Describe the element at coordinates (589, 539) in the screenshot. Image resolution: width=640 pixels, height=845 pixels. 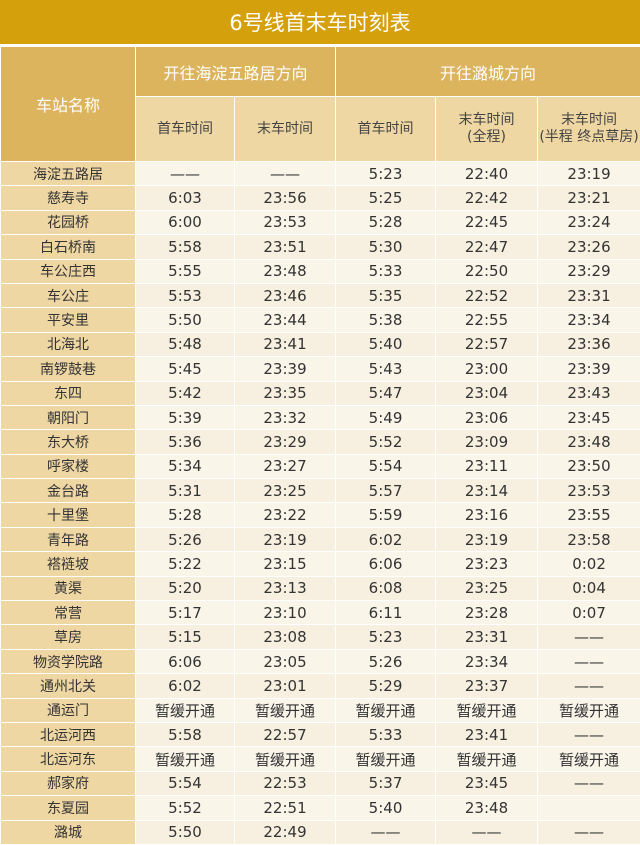
I see `time-cell: 23:58` at that location.